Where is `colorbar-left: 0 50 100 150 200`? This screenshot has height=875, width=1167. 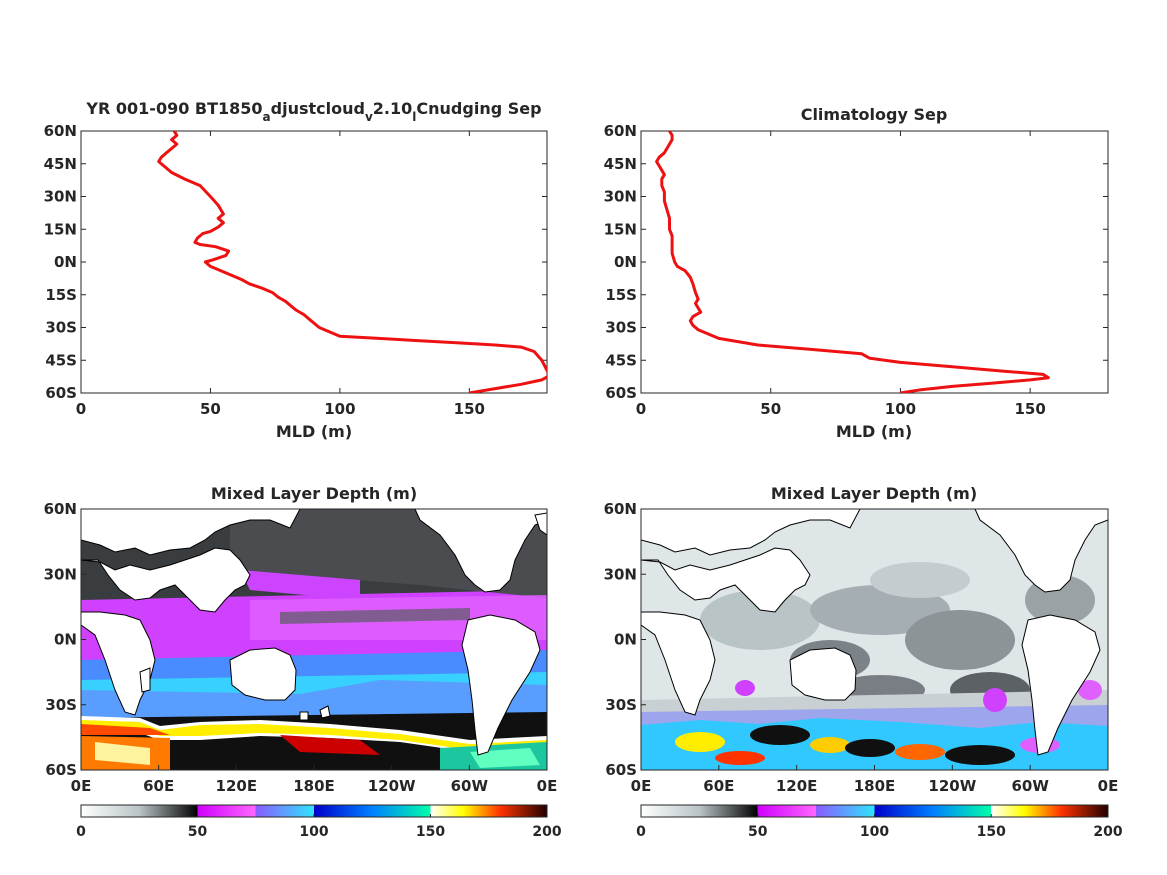 colorbar-left: 0 50 100 150 200 is located at coordinates (319, 822).